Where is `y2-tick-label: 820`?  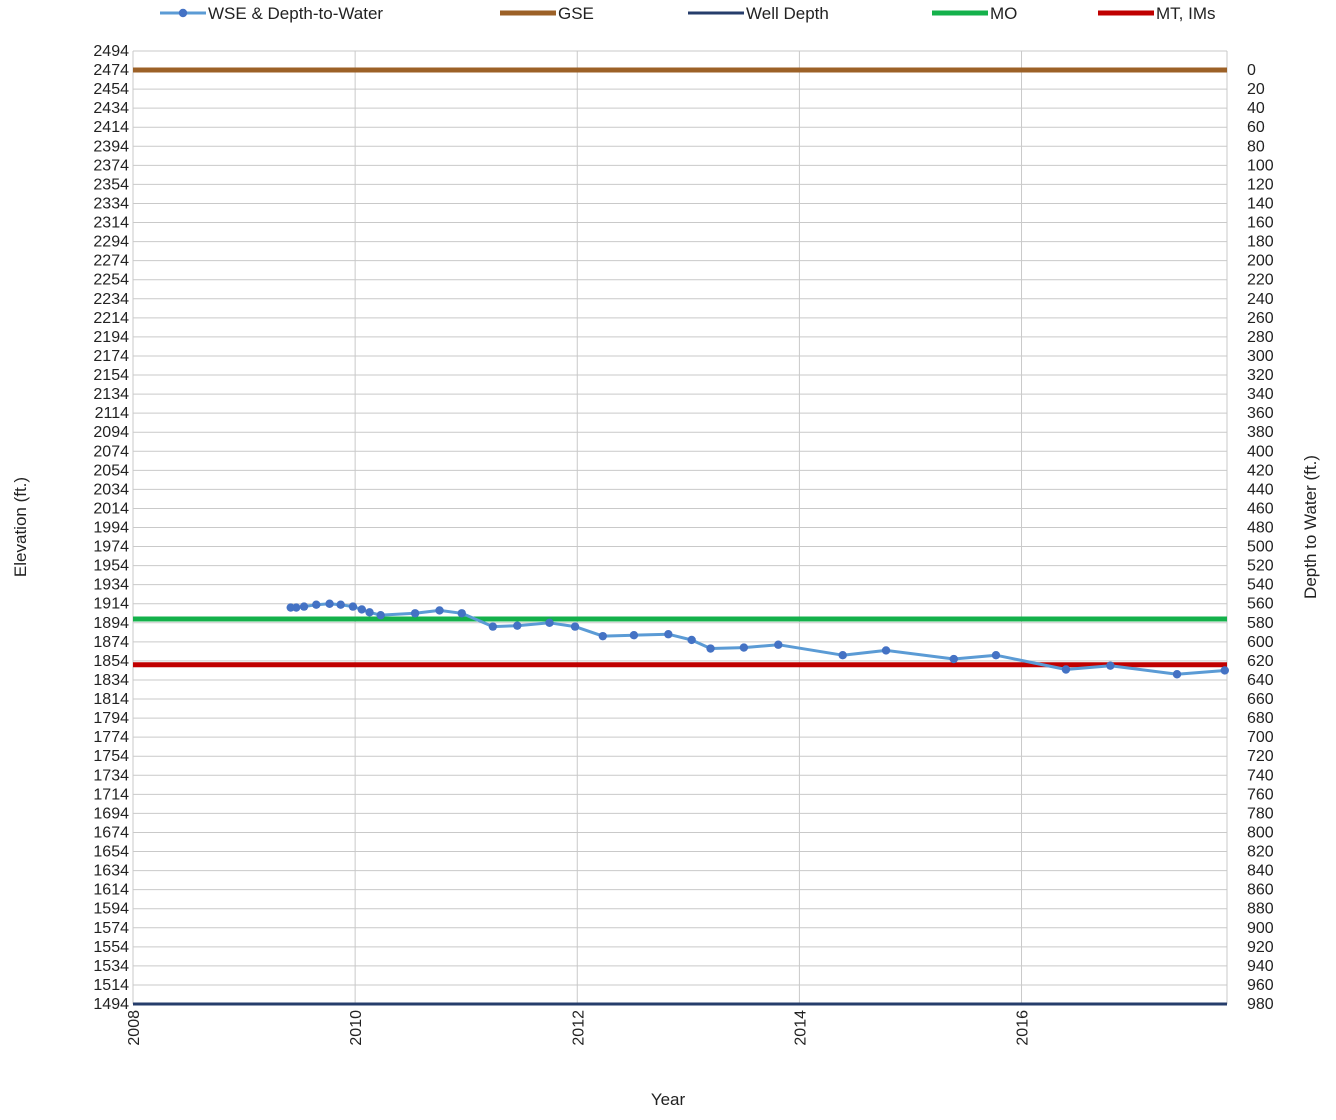
y2-tick-label: 820 is located at coordinates (1260, 852).